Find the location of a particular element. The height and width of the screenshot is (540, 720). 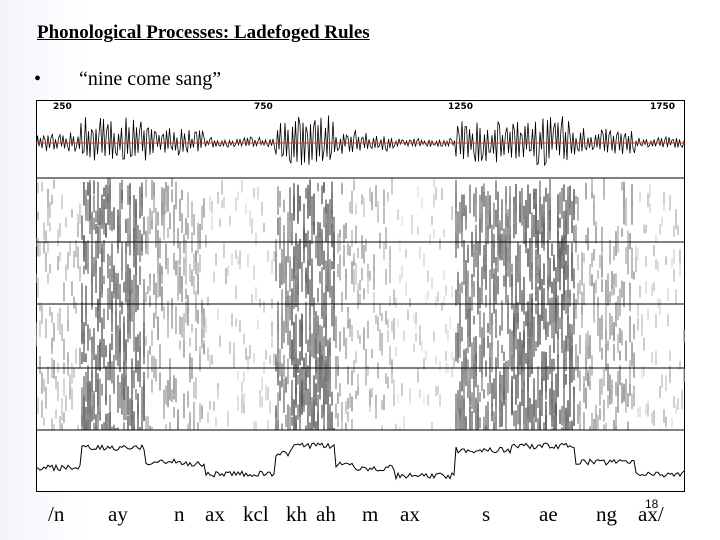

phone-label: kcl is located at coordinates (256, 514).